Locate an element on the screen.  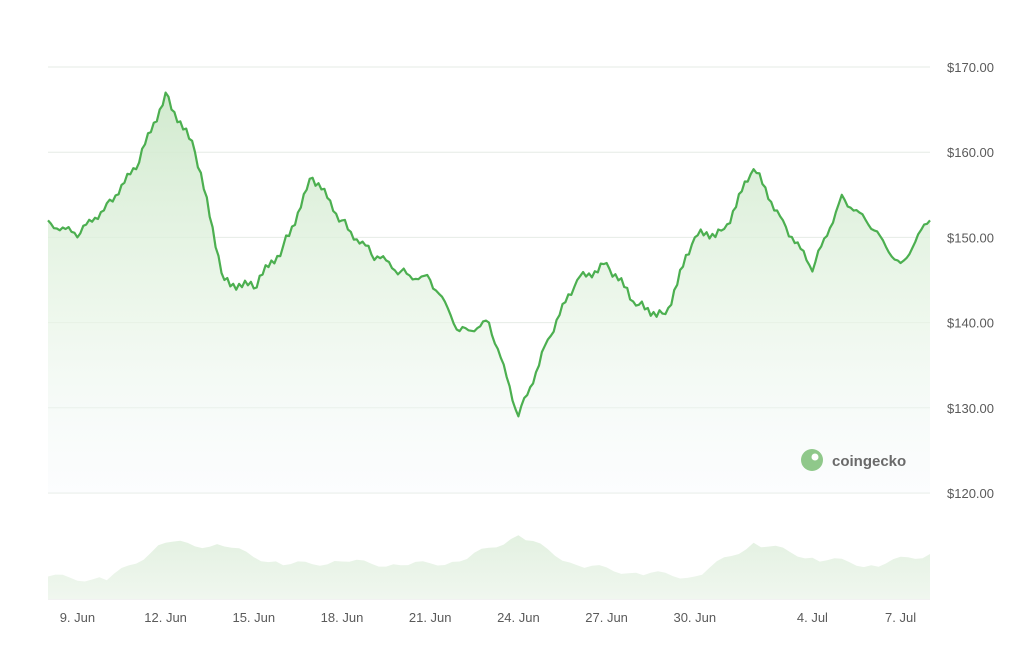
x-tick-label: 9. Jun is located at coordinates (77, 617).